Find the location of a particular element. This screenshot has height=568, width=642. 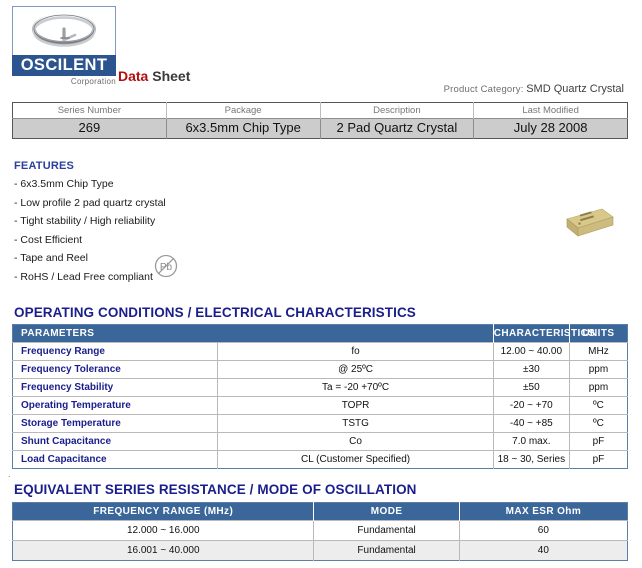

product-category: Product Category: SMD Quartz Crystal is located at coordinates (534, 89).